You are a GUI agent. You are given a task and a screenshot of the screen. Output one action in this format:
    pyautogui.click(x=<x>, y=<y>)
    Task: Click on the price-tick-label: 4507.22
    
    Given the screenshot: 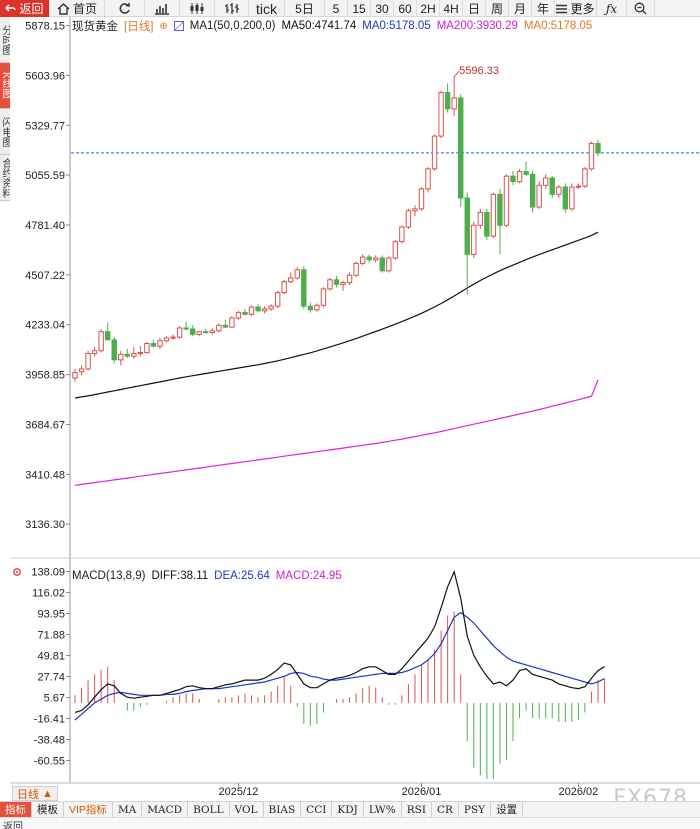 What is the action you would take?
    pyautogui.click(x=45, y=276)
    